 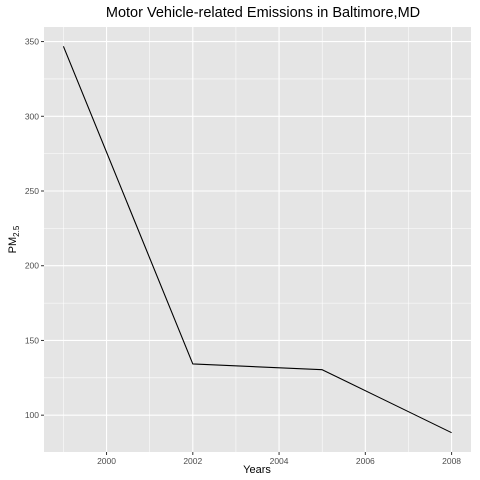 What do you see at coordinates (13, 245) in the screenshot?
I see `y-axis-title-main: PM` at bounding box center [13, 245].